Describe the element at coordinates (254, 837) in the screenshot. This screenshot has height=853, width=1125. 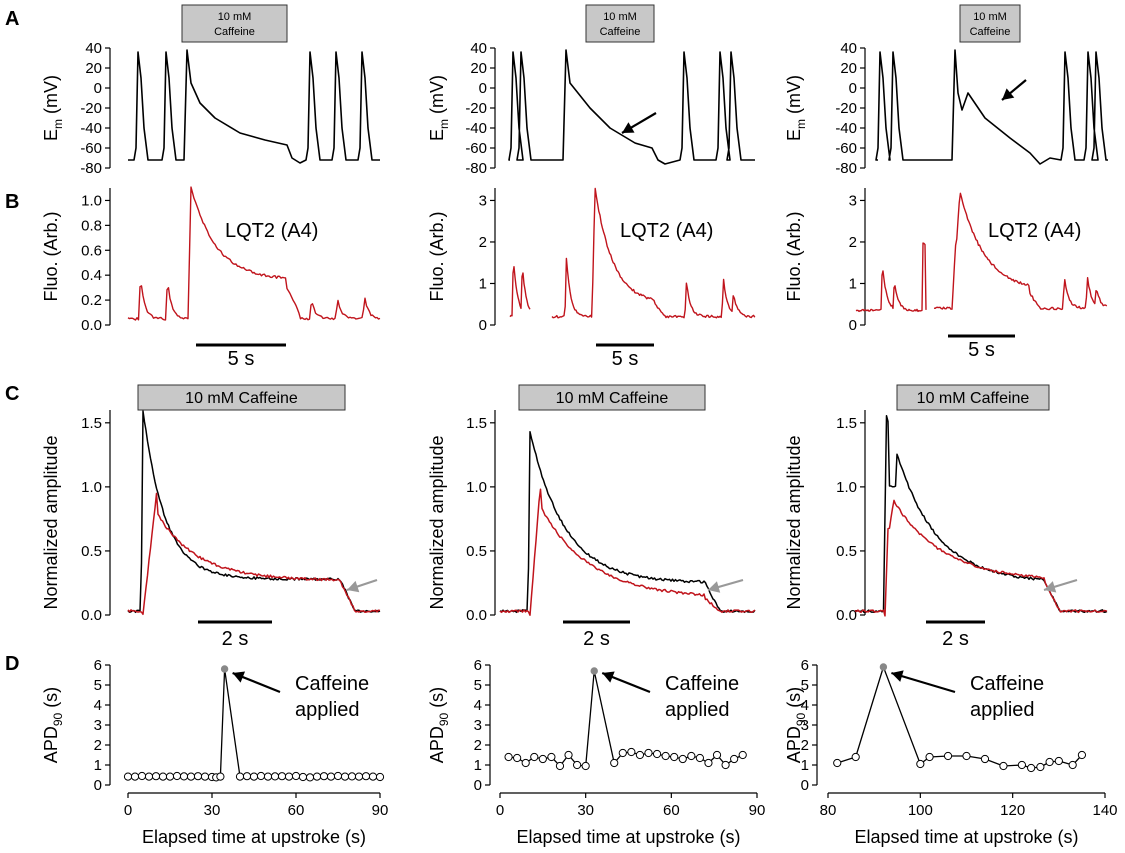
I see `apd-x-label: Elapsed time at upstroke (s)` at that location.